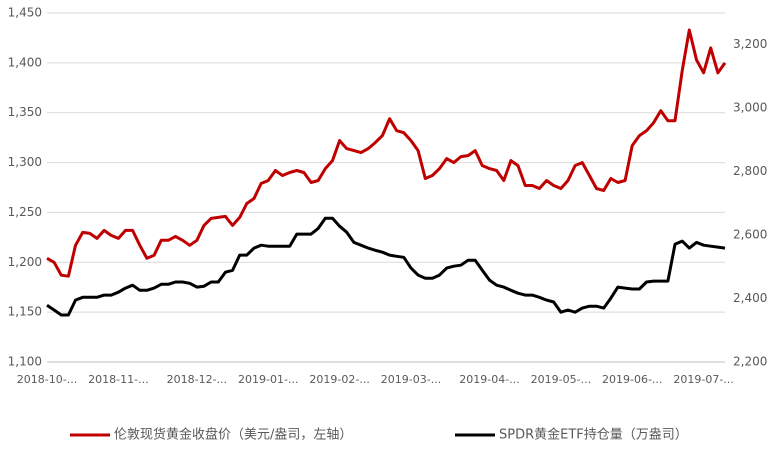  What do you see at coordinates (750, 44) in the screenshot?
I see `y2-tick-label: 3,200` at bounding box center [750, 44].